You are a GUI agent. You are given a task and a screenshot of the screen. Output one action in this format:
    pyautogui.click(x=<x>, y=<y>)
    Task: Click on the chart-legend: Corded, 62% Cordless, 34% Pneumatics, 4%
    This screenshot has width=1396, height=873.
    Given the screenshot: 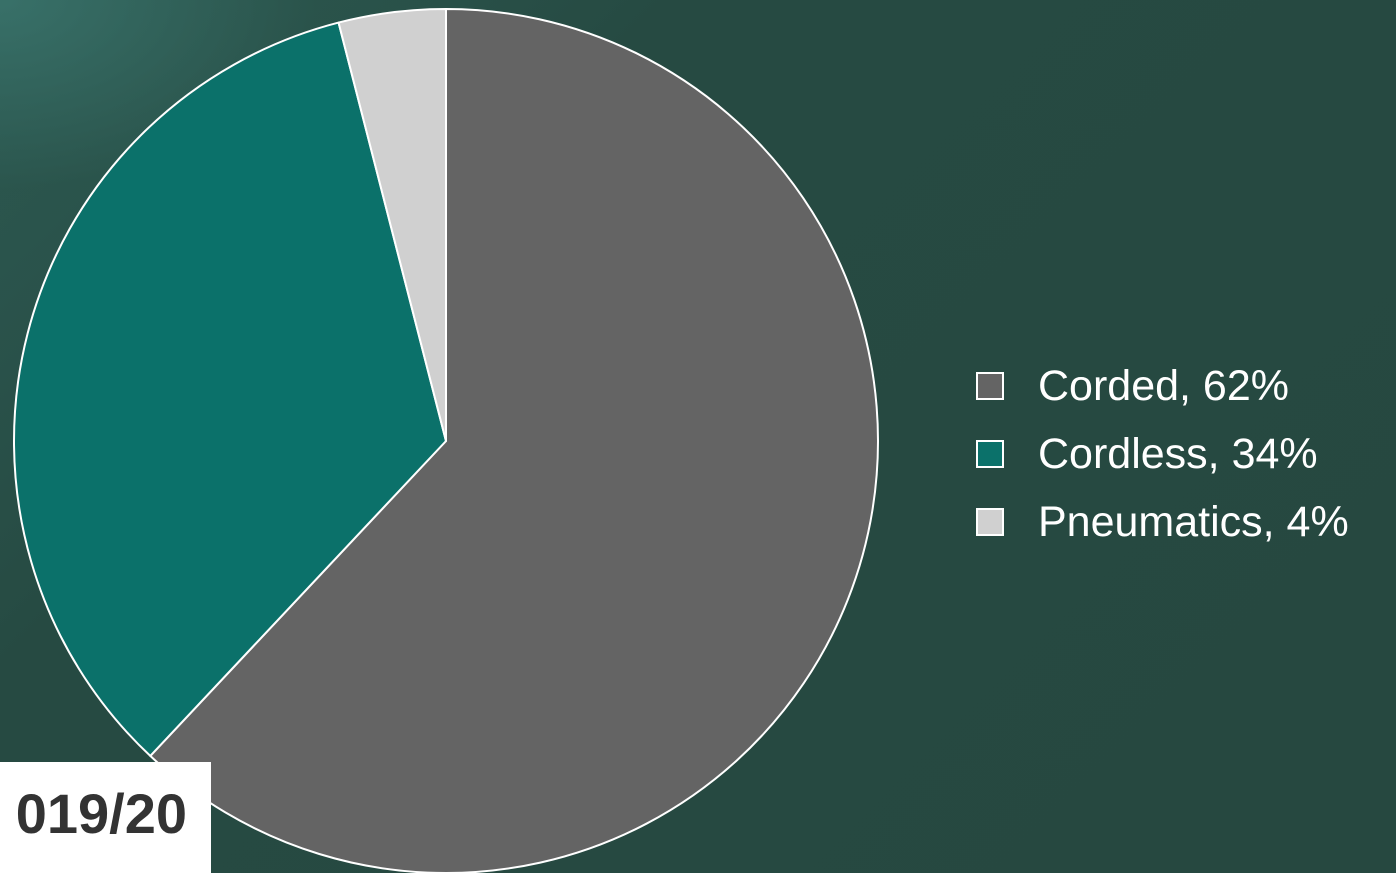 What is the action you would take?
    pyautogui.click(x=1162, y=454)
    